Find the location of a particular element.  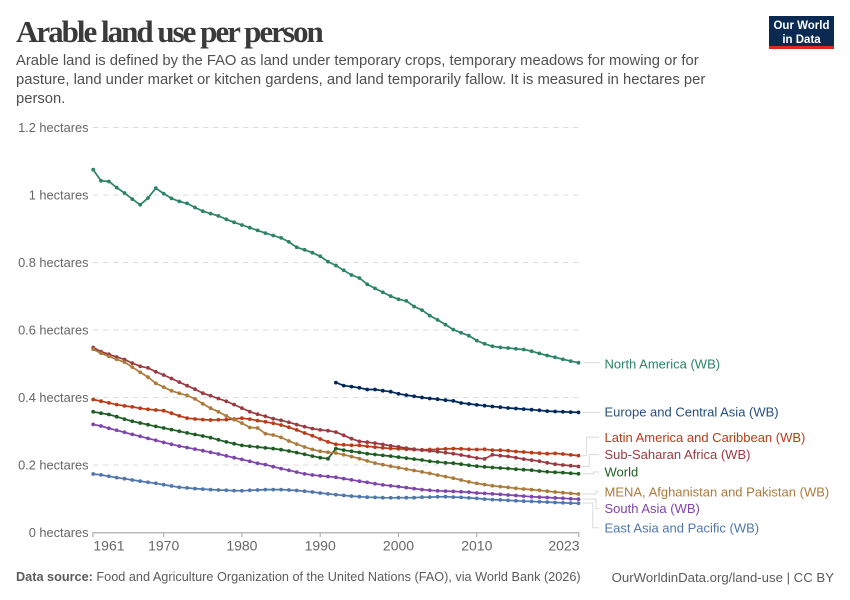

svg-text: Sub-Saharan Africa (WB) is located at coordinates (678, 454).